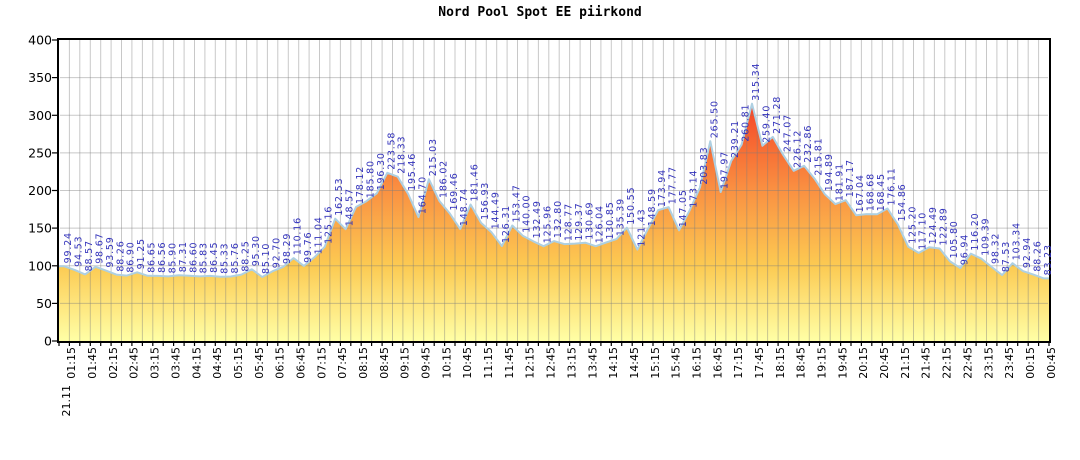 The height and width of the screenshot is (460, 1080). I want to click on value-label: 122.89, so click(944, 226).